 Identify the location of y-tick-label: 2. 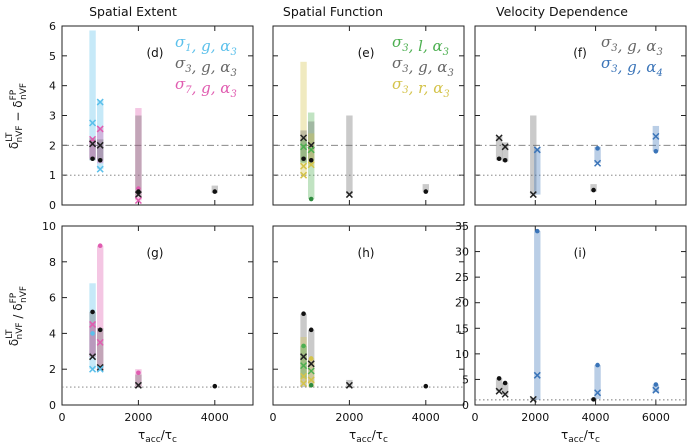
(52, 145).